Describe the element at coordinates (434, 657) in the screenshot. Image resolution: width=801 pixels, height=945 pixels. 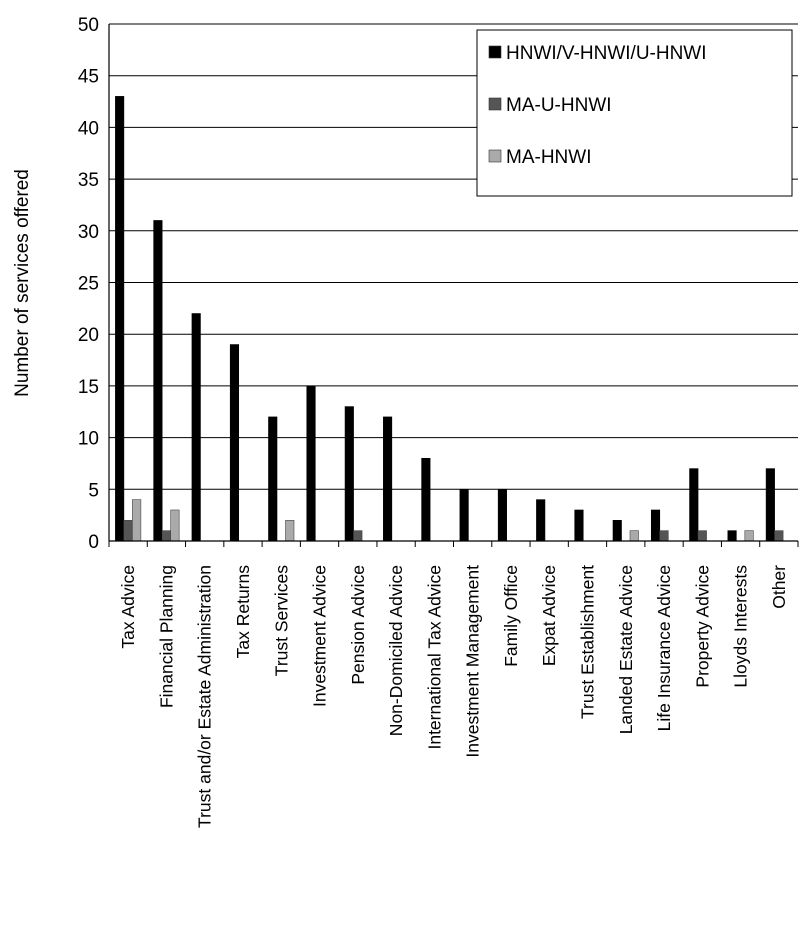
I see `x-category-label: International Tax Advice` at that location.